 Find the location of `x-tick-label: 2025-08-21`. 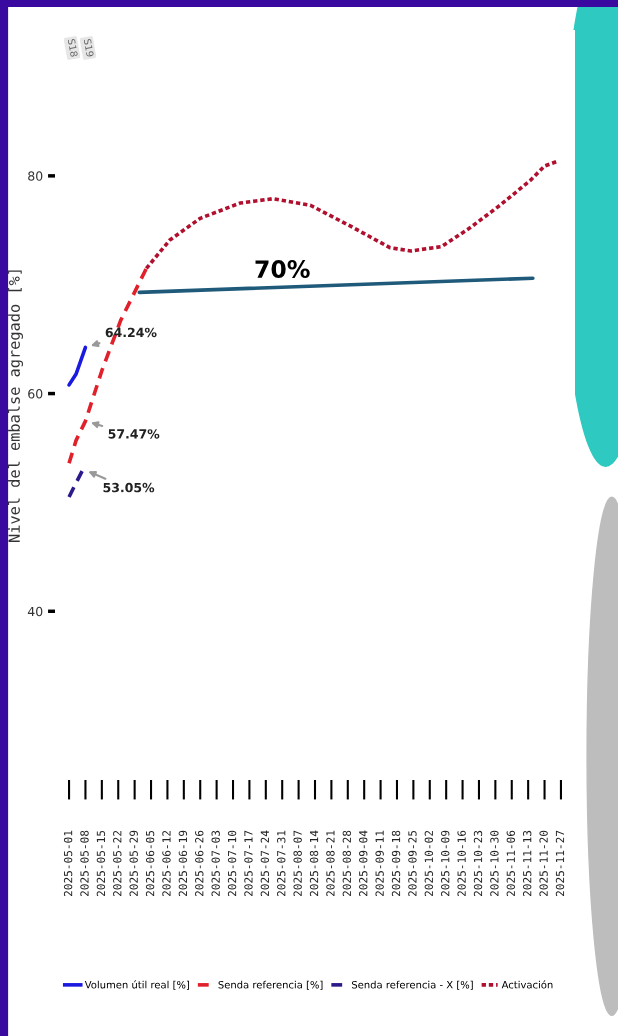

x-tick-label: 2025-08-21 is located at coordinates (330, 863).